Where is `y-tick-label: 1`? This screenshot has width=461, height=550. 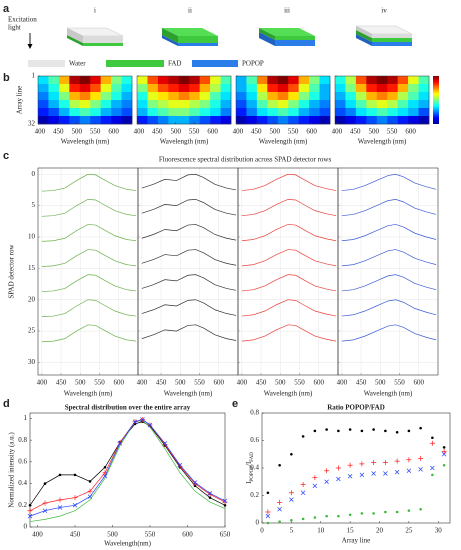 y-tick-label: 1 is located at coordinates (26, 418).